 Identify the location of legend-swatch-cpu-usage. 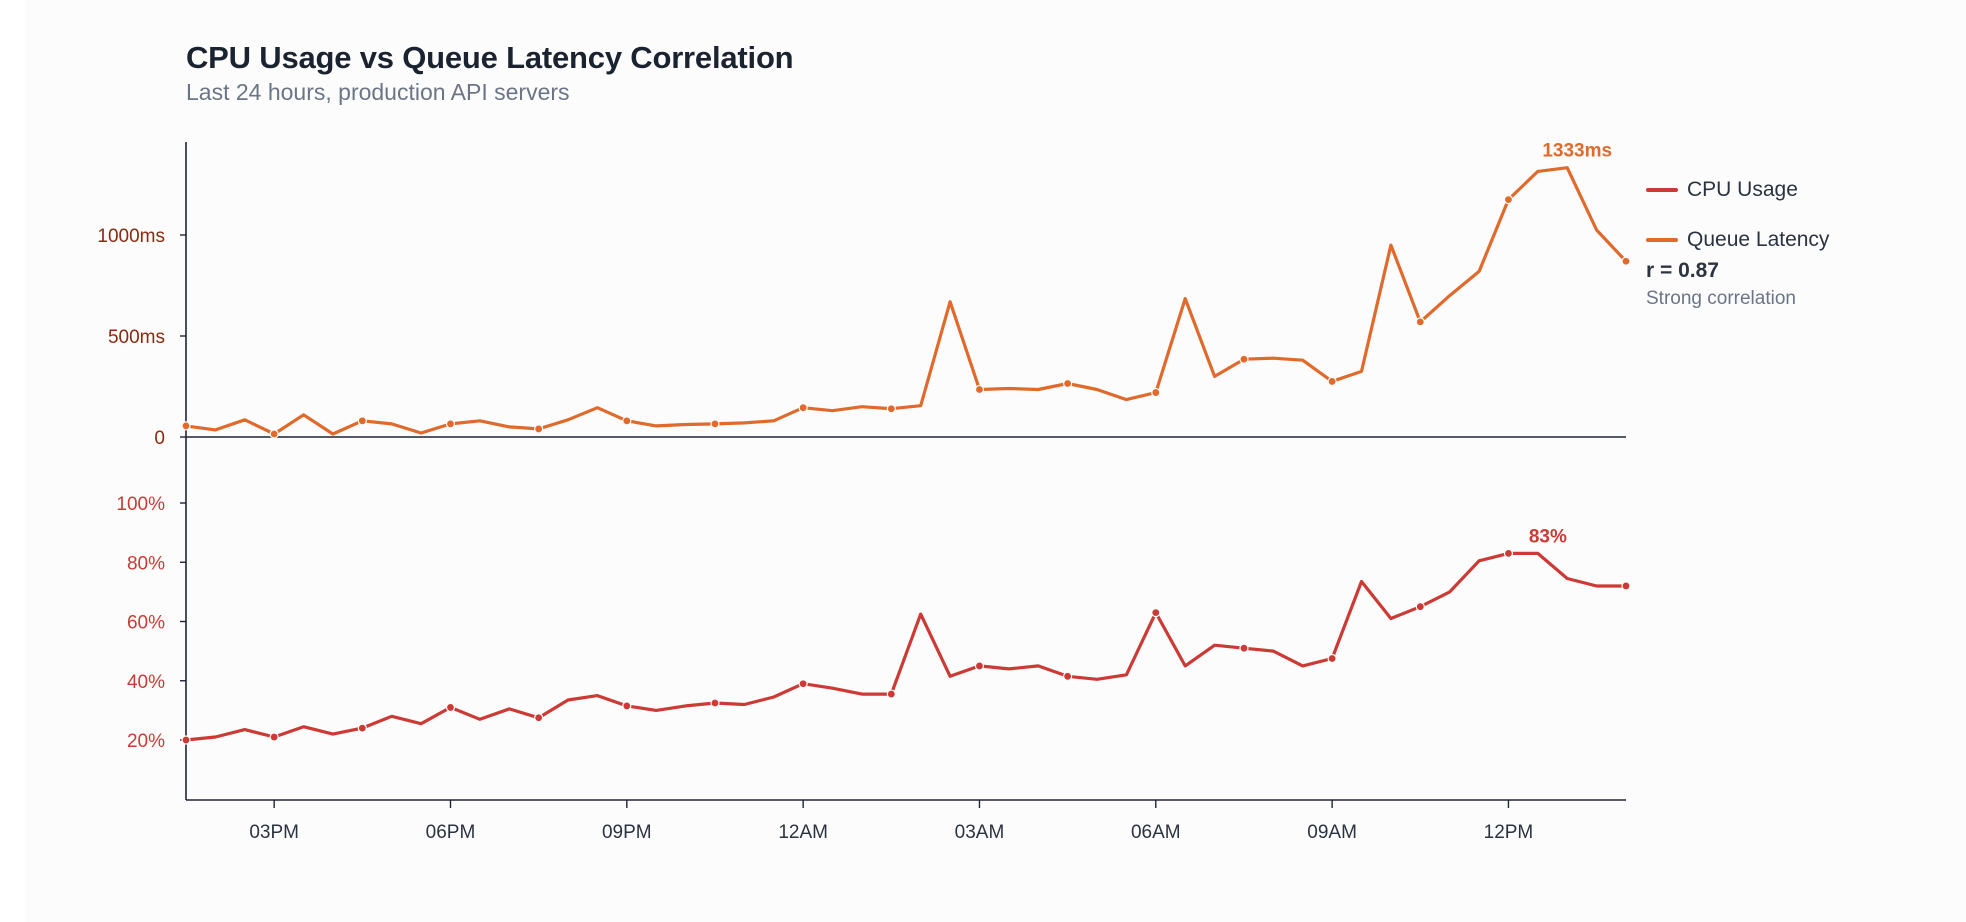
(1662, 190).